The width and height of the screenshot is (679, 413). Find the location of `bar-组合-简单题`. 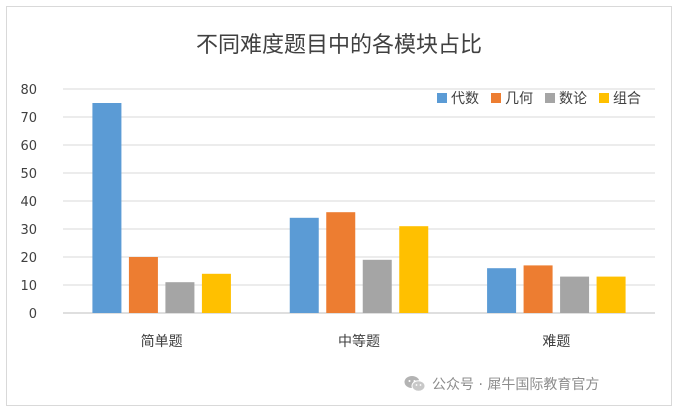

bar-组合-简单题 is located at coordinates (216, 293).